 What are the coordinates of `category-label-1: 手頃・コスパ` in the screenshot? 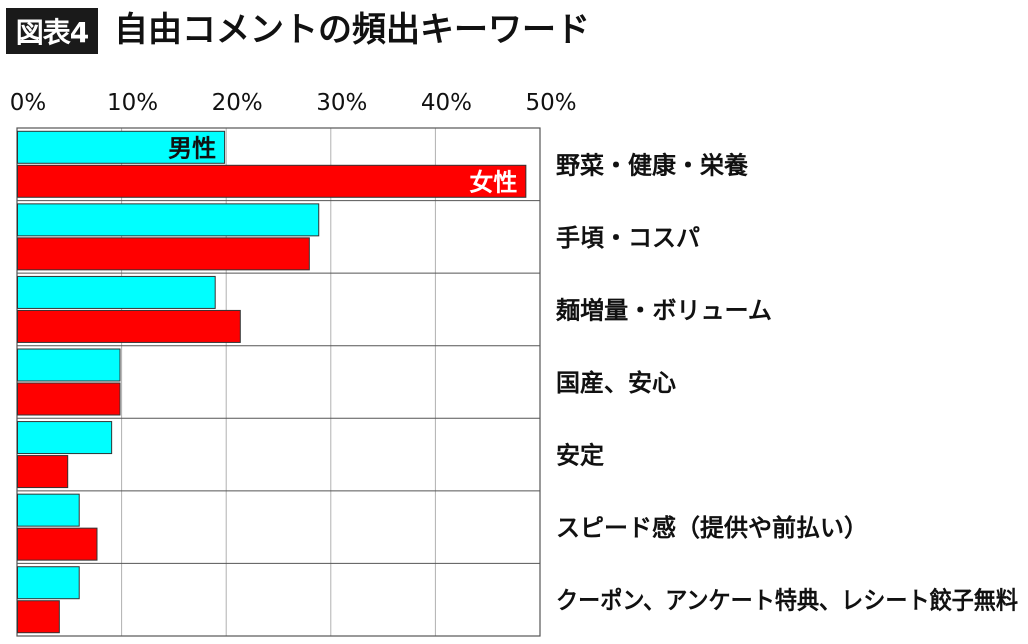 It's located at (628, 238).